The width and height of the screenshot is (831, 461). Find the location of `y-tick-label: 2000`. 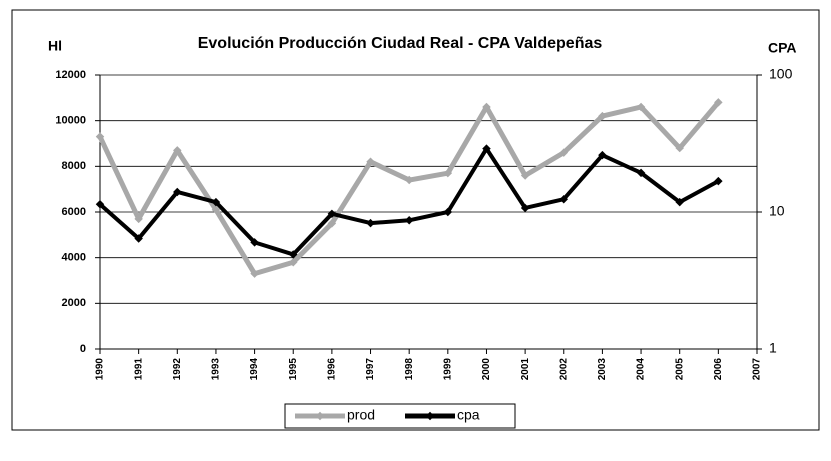

y-tick-label: 2000 is located at coordinates (74, 303).